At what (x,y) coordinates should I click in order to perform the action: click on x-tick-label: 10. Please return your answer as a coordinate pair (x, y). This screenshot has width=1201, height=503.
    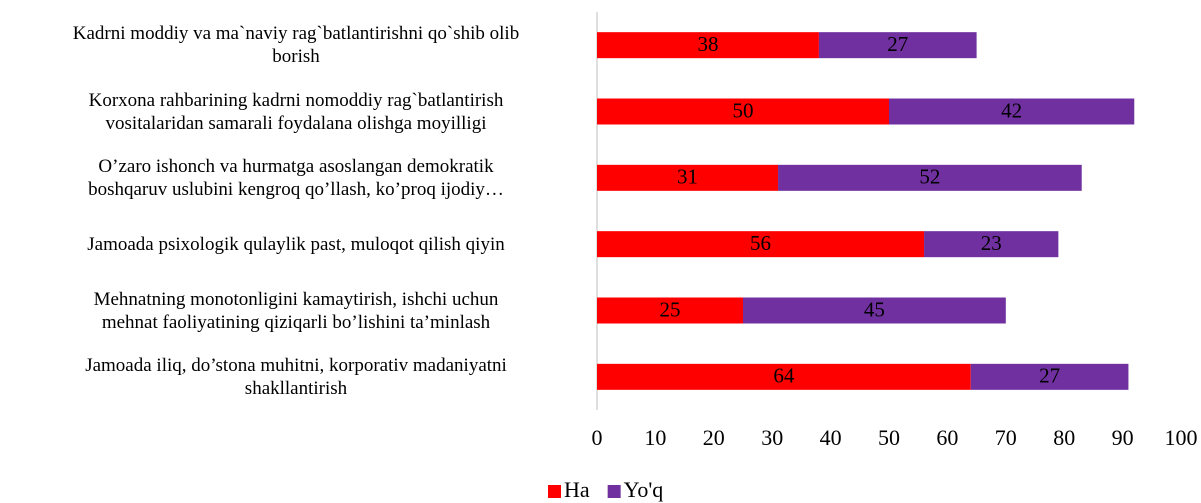
    Looking at the image, I should click on (655, 437).